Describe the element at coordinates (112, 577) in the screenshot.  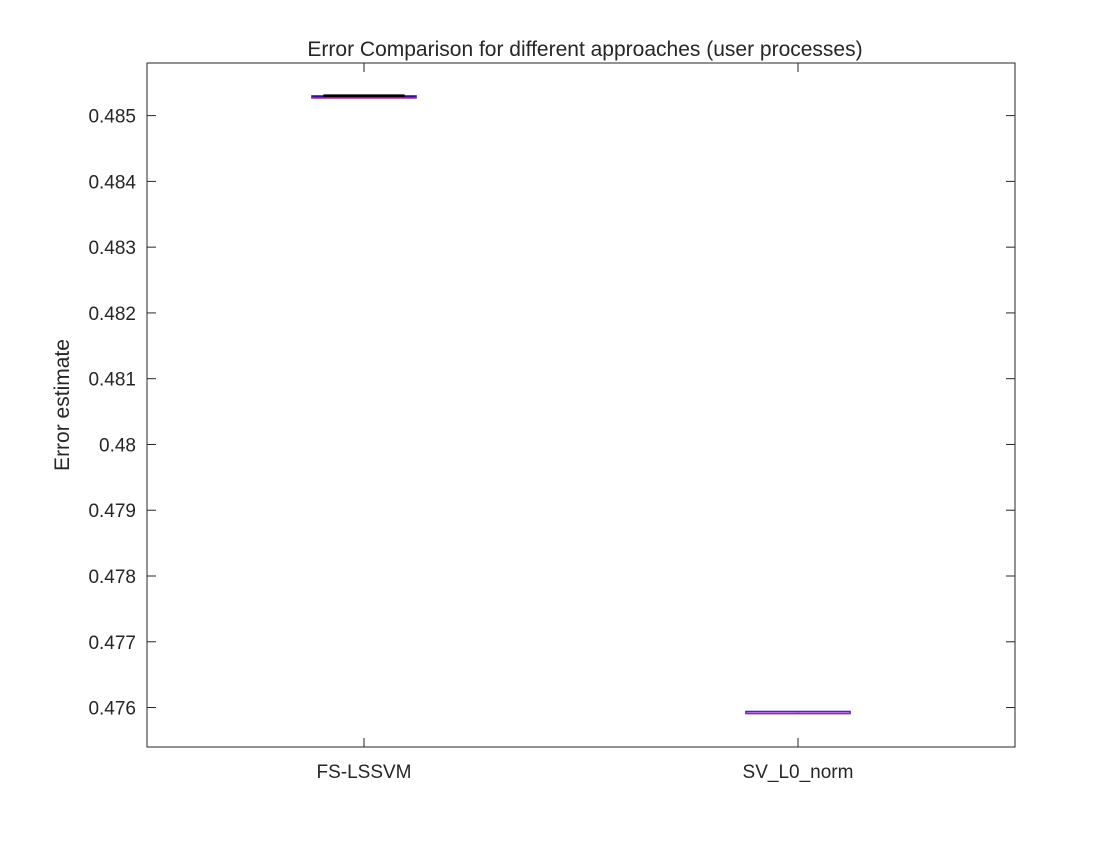
I see `y-tick-label: 0.478` at that location.